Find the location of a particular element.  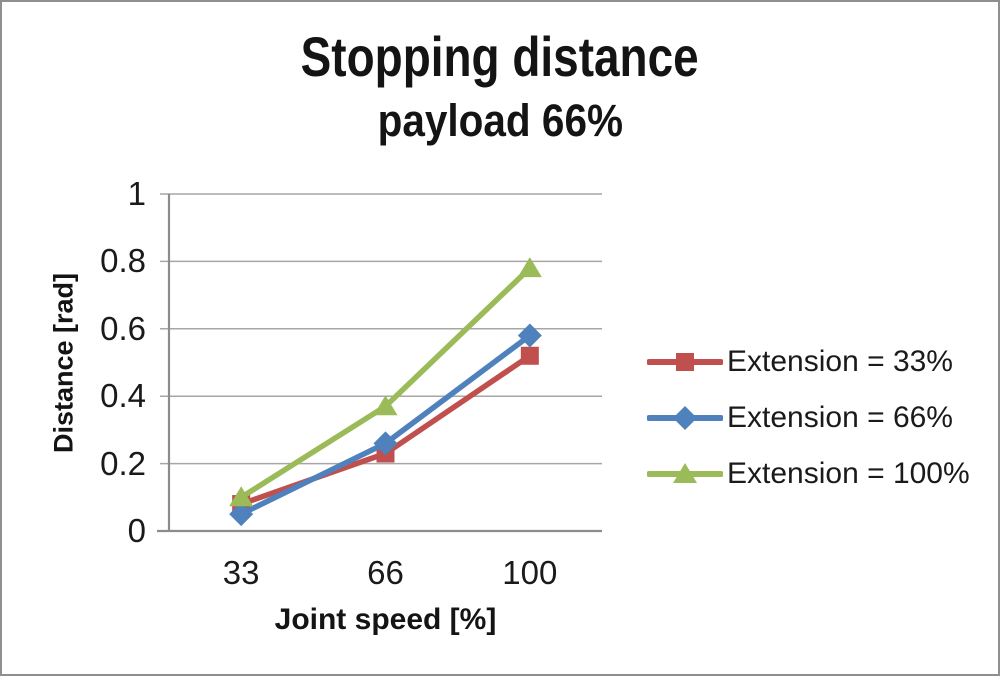

chart-subtitle: payload 66% is located at coordinates (500, 121).